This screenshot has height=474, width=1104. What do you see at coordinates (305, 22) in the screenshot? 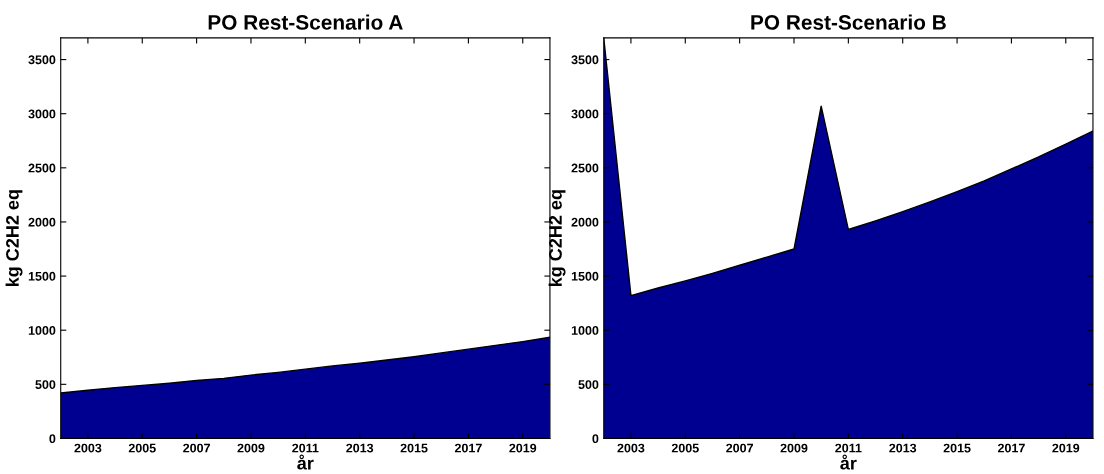
I see `chart-title: PO Rest-Scenario A` at bounding box center [305, 22].